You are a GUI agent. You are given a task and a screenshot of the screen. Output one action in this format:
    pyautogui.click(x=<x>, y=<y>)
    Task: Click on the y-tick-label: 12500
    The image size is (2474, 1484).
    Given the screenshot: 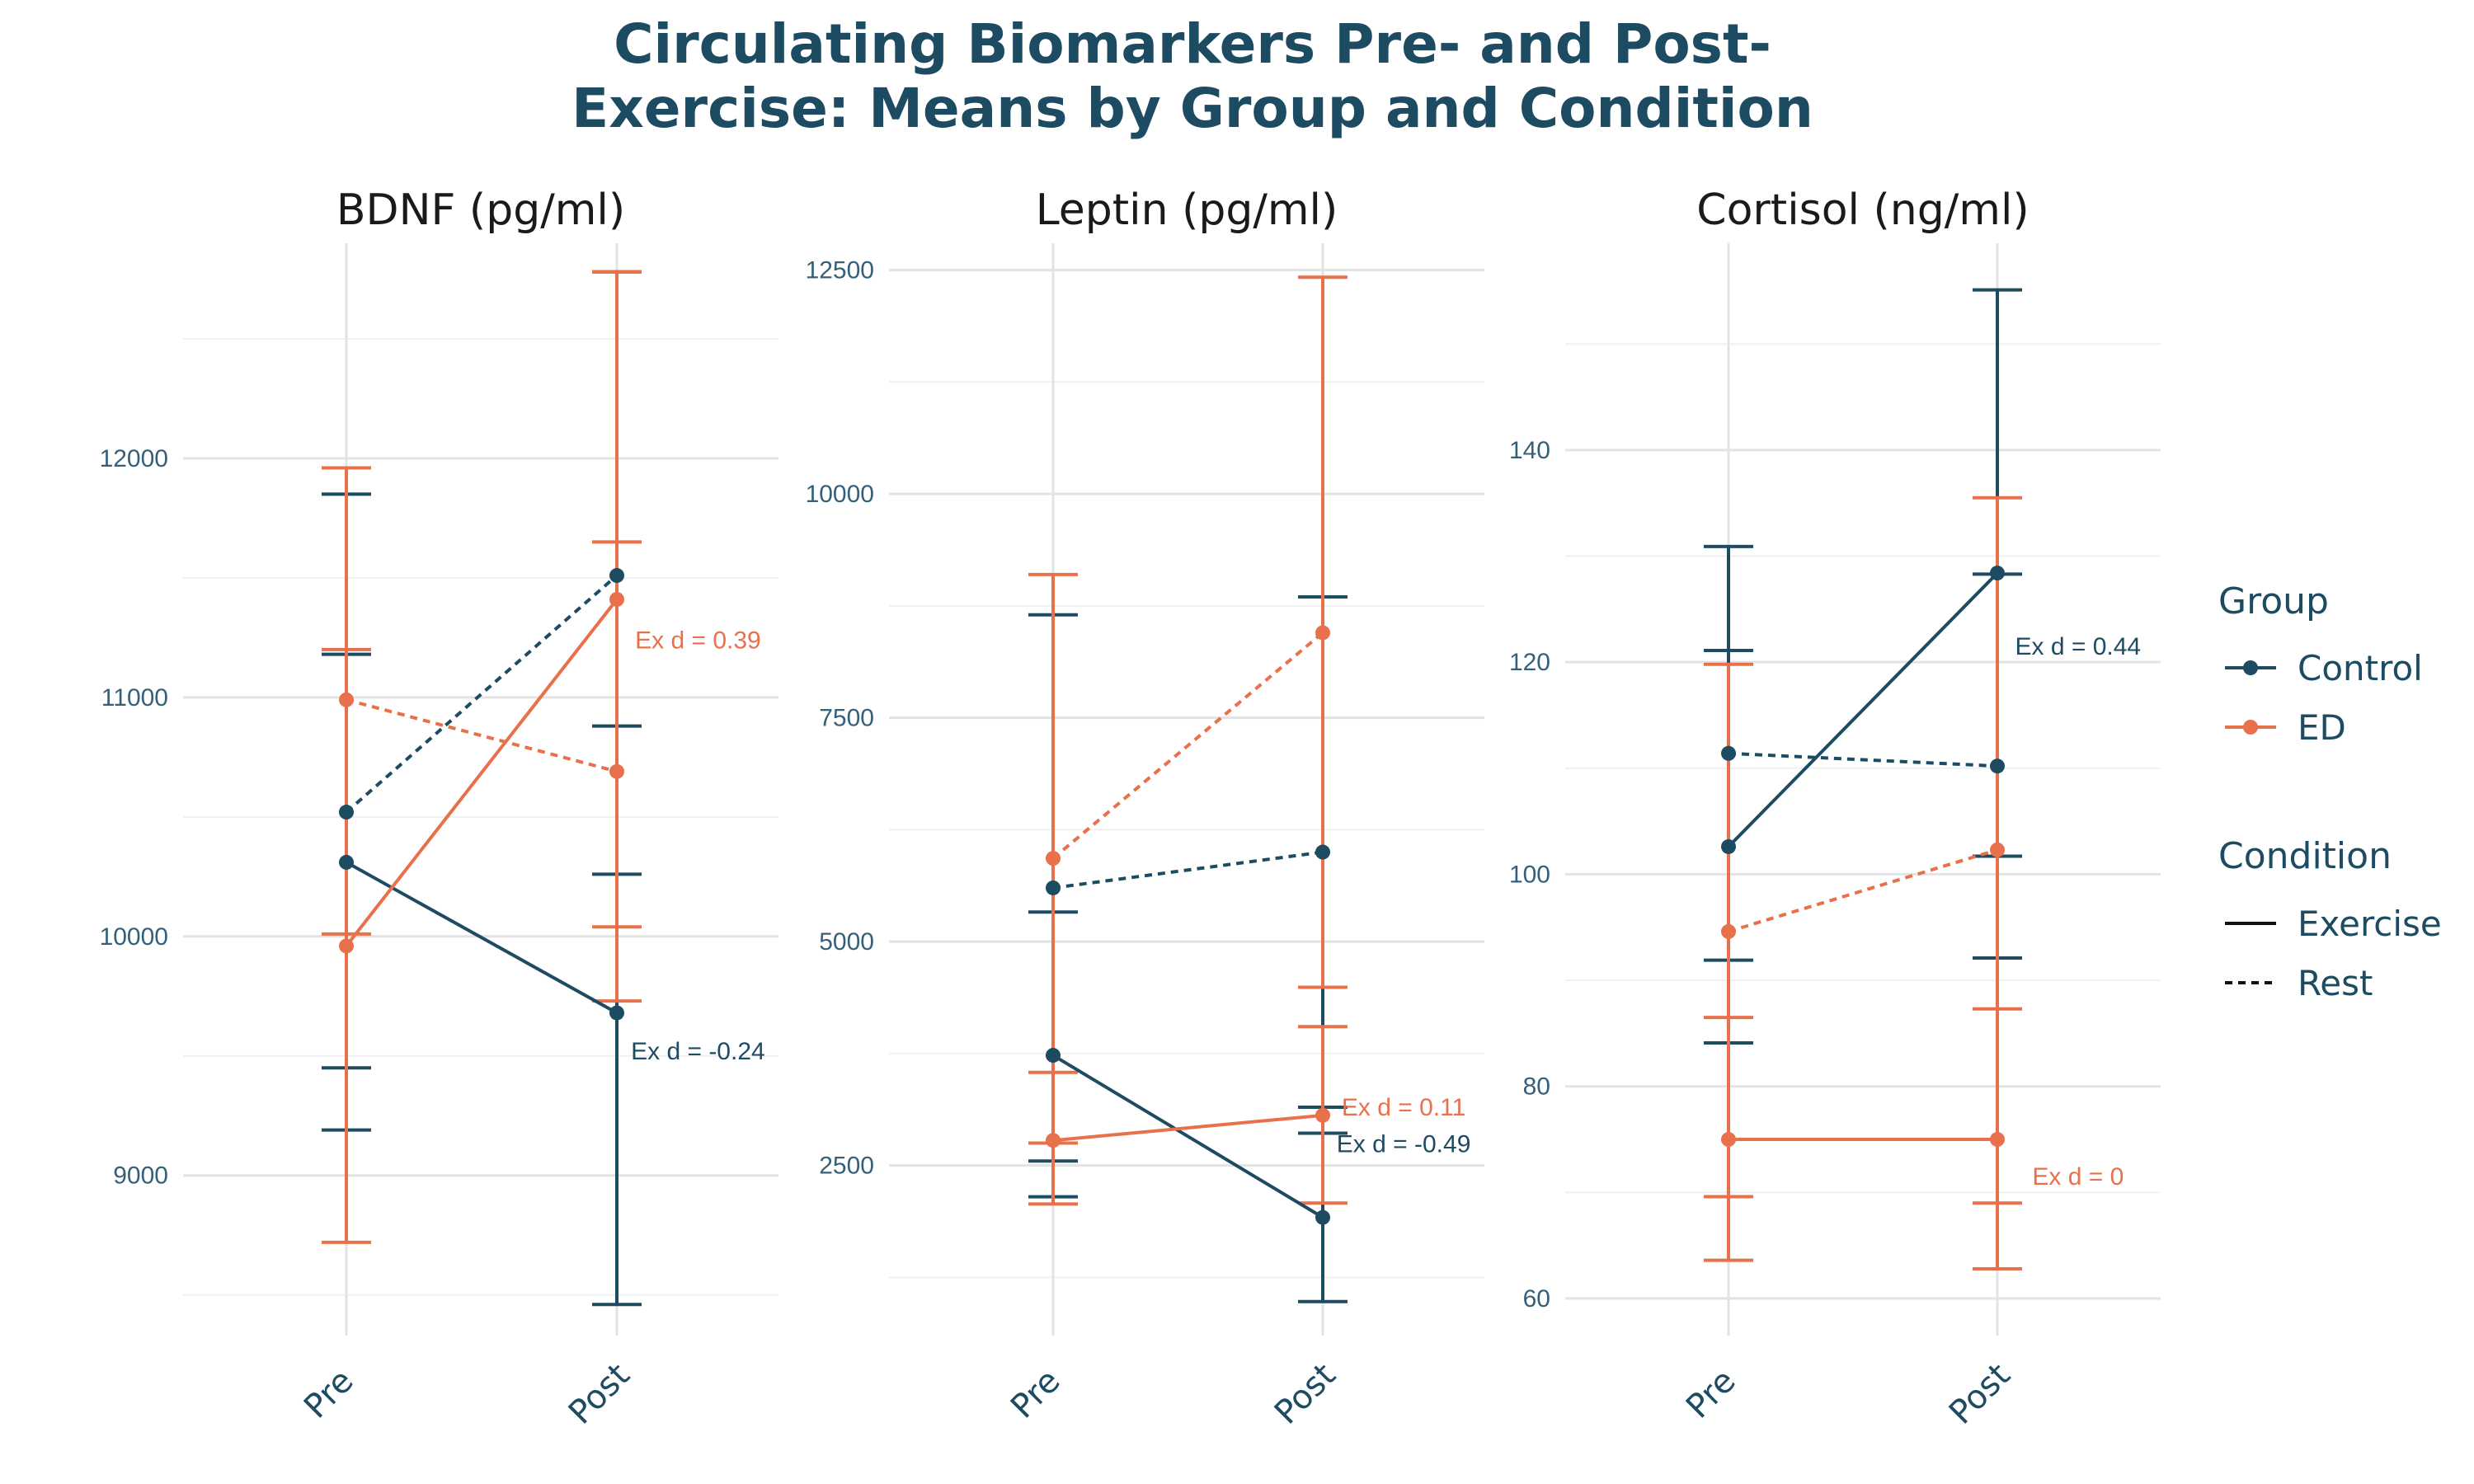 What is the action you would take?
    pyautogui.click(x=840, y=270)
    